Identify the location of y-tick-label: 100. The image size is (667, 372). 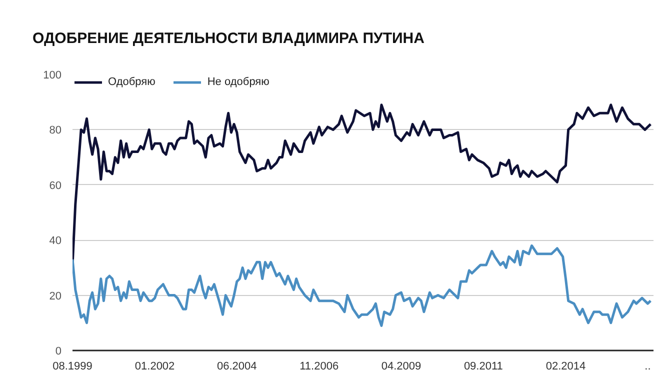
(52, 76).